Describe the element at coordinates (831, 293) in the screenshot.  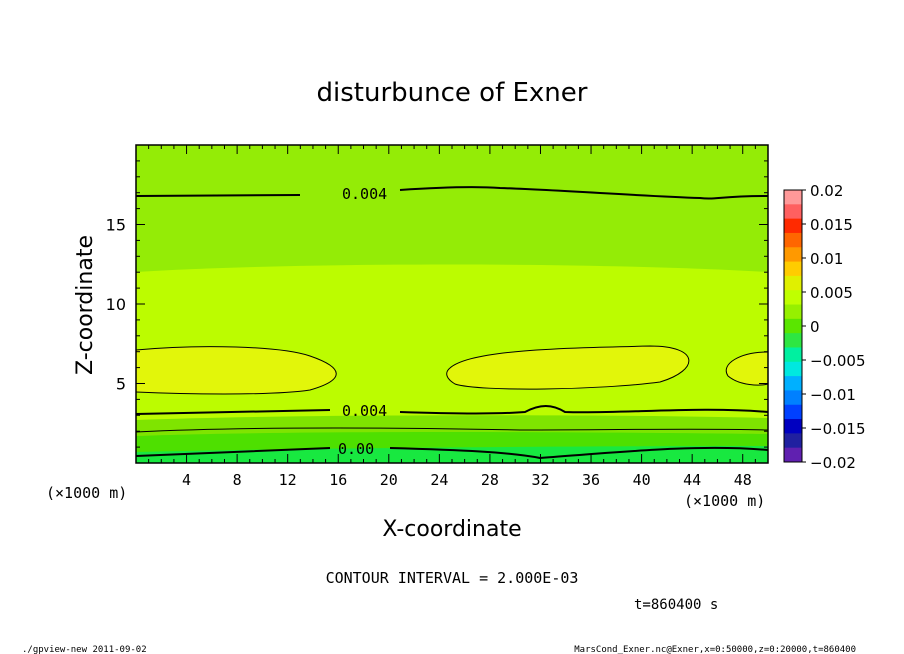
I see `colorbar-tick-label: 0.005` at that location.